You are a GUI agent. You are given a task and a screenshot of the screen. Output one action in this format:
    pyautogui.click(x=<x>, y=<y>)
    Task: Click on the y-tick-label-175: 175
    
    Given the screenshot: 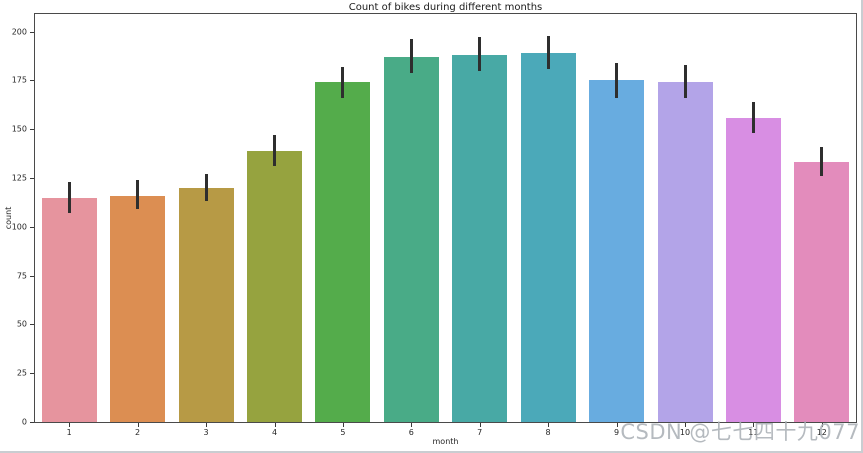 What is the action you would take?
    pyautogui.click(x=19, y=80)
    